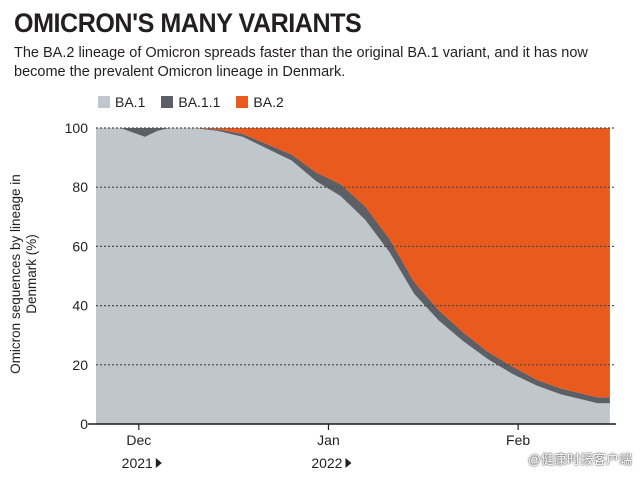 This screenshot has height=480, width=640. Describe the element at coordinates (188, 23) in the screenshot. I see `chart-title: OMICRON'S MANY VARIANTS` at that location.